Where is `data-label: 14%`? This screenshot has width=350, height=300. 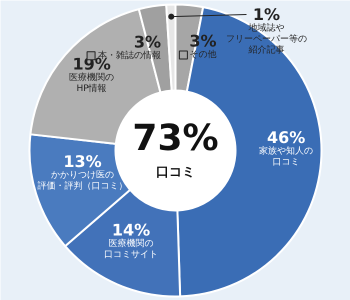 data-label: 14% is located at coordinates (131, 230).